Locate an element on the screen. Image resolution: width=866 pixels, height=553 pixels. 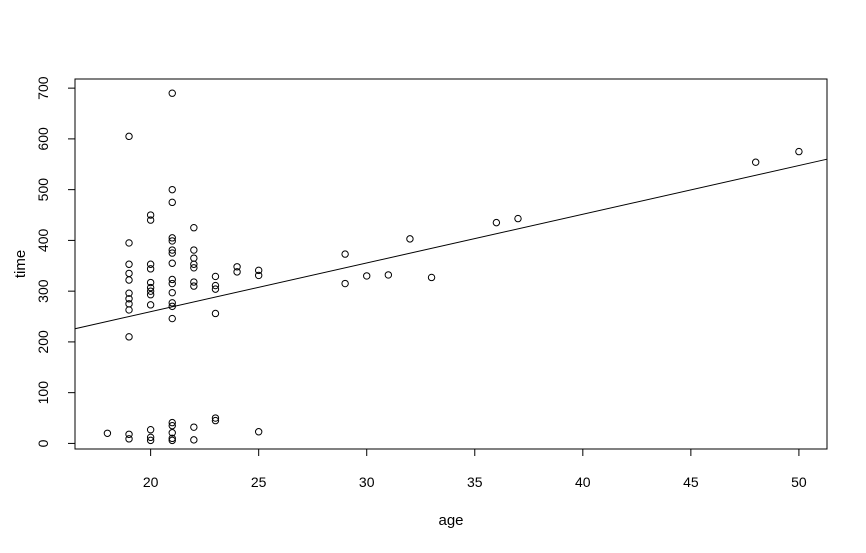
x-tick-label: 20 is located at coordinates (151, 482).